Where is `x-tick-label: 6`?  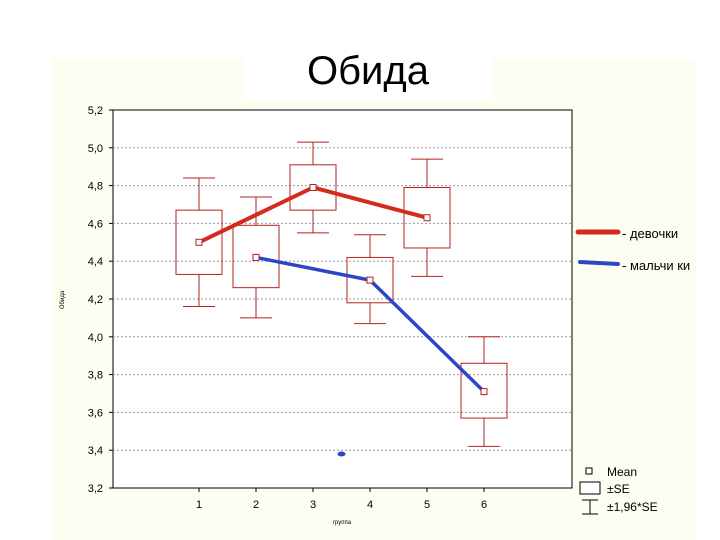
x-tick-label: 6 is located at coordinates (484, 505).